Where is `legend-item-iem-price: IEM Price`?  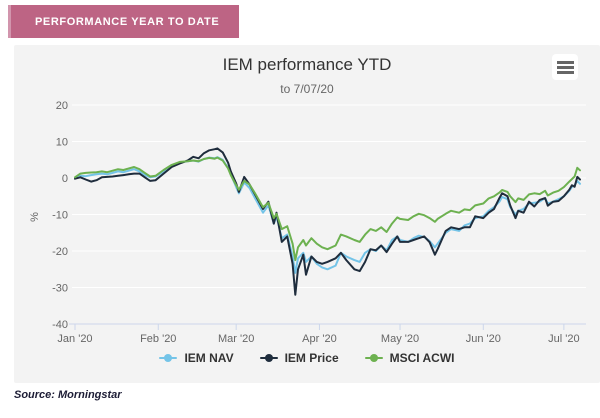 legend-item-iem-price: IEM Price is located at coordinates (299, 358).